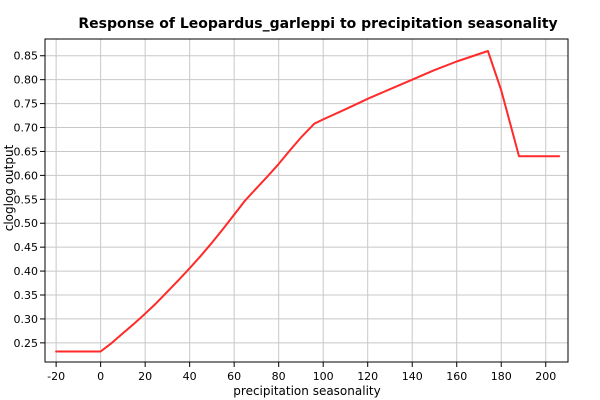 This screenshot has height=400, width=600. What do you see at coordinates (26, 151) in the screenshot?
I see `y-tick-label: 0.65` at bounding box center [26, 151].